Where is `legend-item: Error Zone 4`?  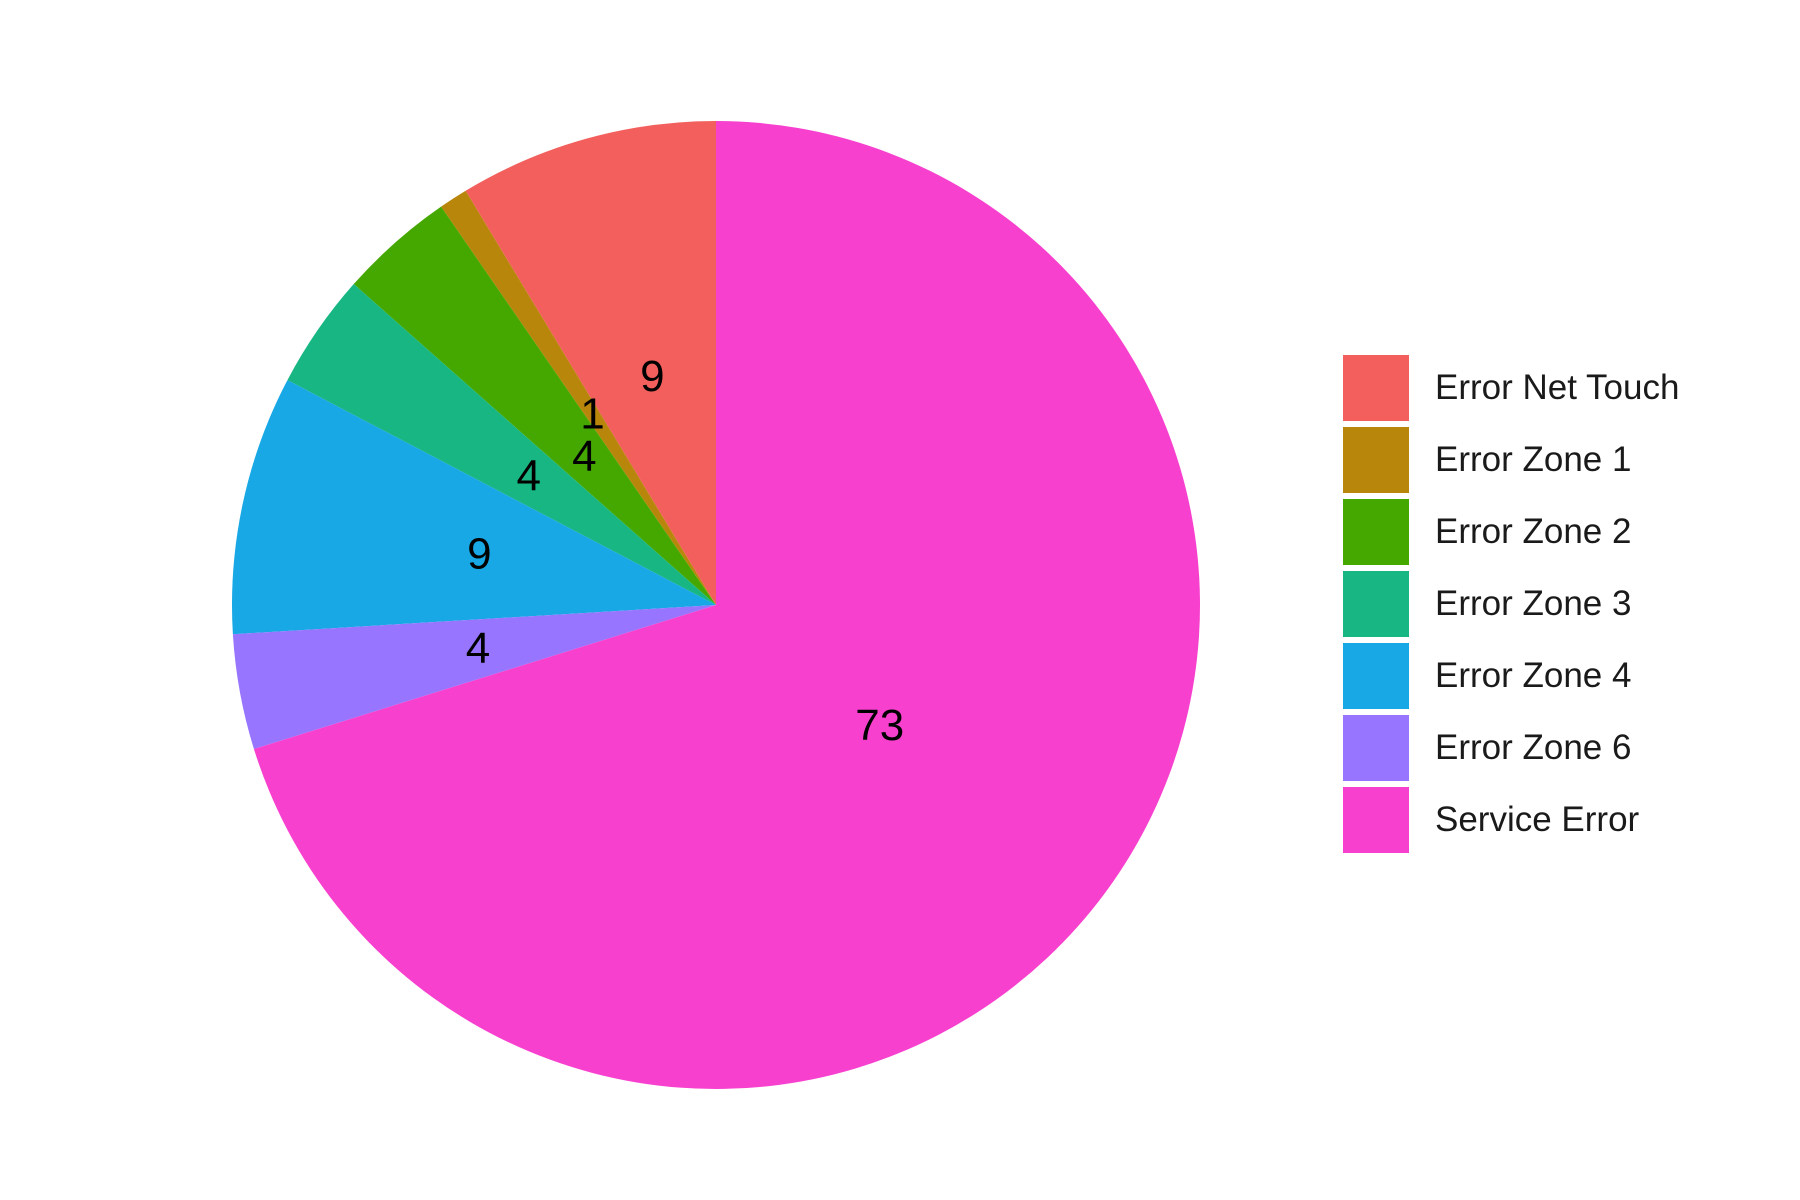
legend-item: Error Zone 4 is located at coordinates (1558, 676).